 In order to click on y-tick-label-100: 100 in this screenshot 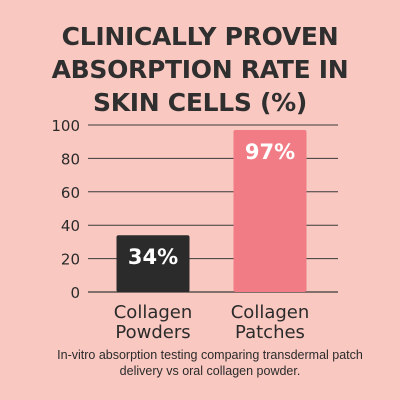, I will do `click(65, 126)`.